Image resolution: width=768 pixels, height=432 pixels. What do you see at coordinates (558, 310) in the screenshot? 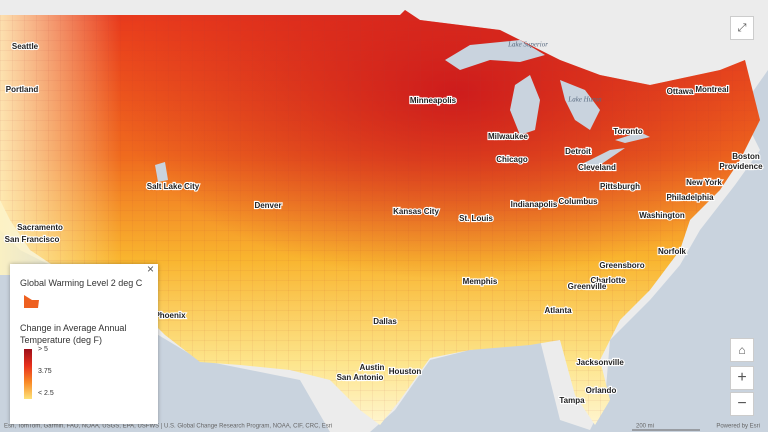
I see `city-label: Atlanta` at bounding box center [558, 310].